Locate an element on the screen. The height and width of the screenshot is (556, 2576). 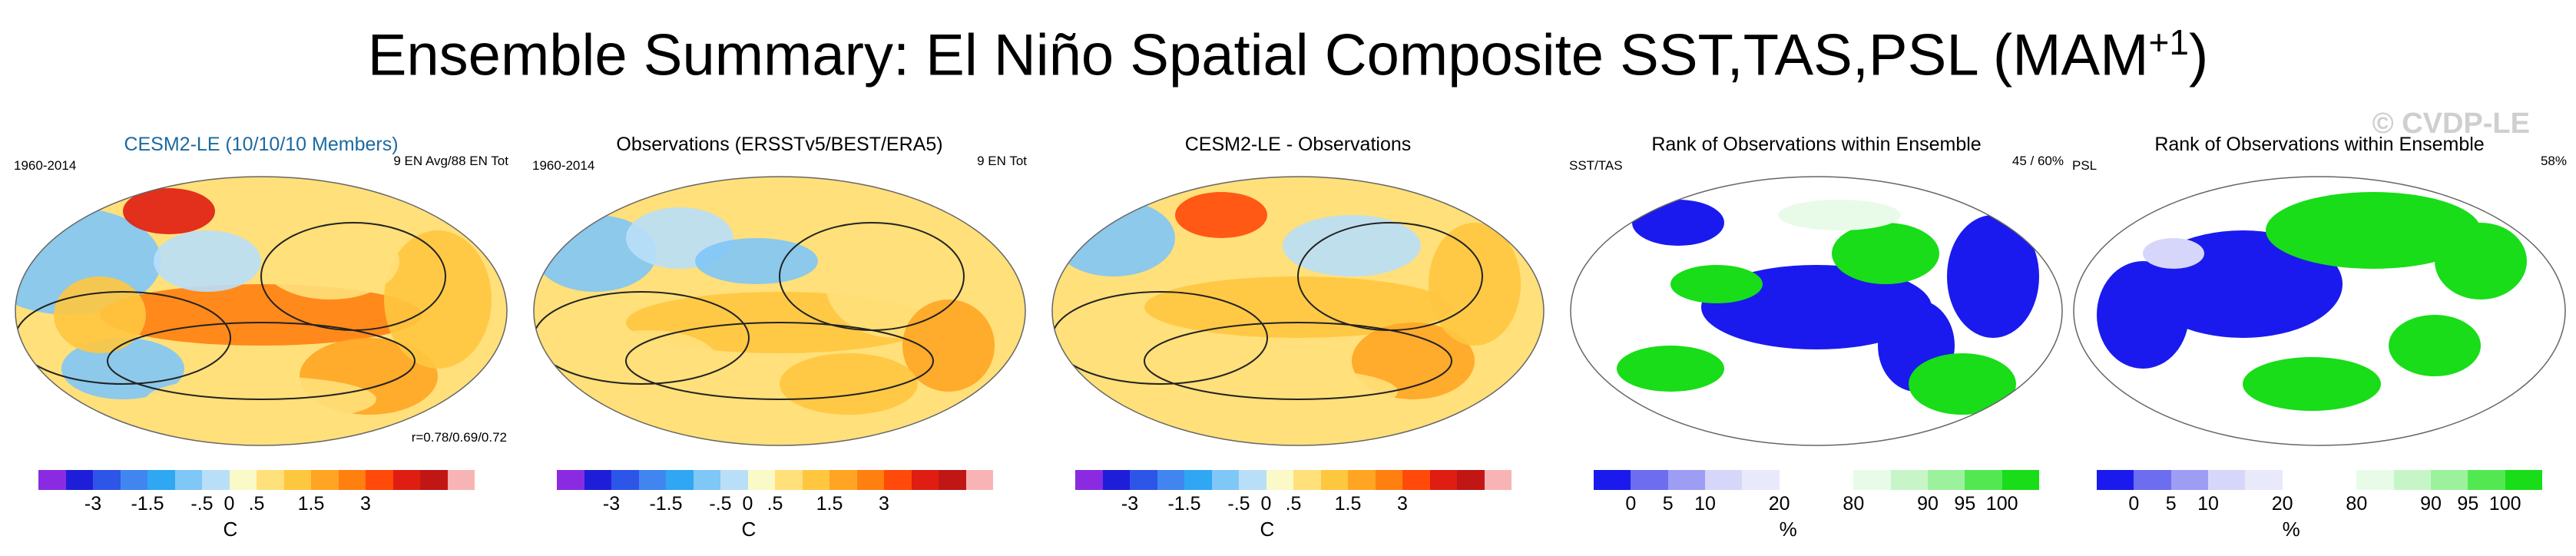
panel-variable: SST/TAS is located at coordinates (1596, 165).